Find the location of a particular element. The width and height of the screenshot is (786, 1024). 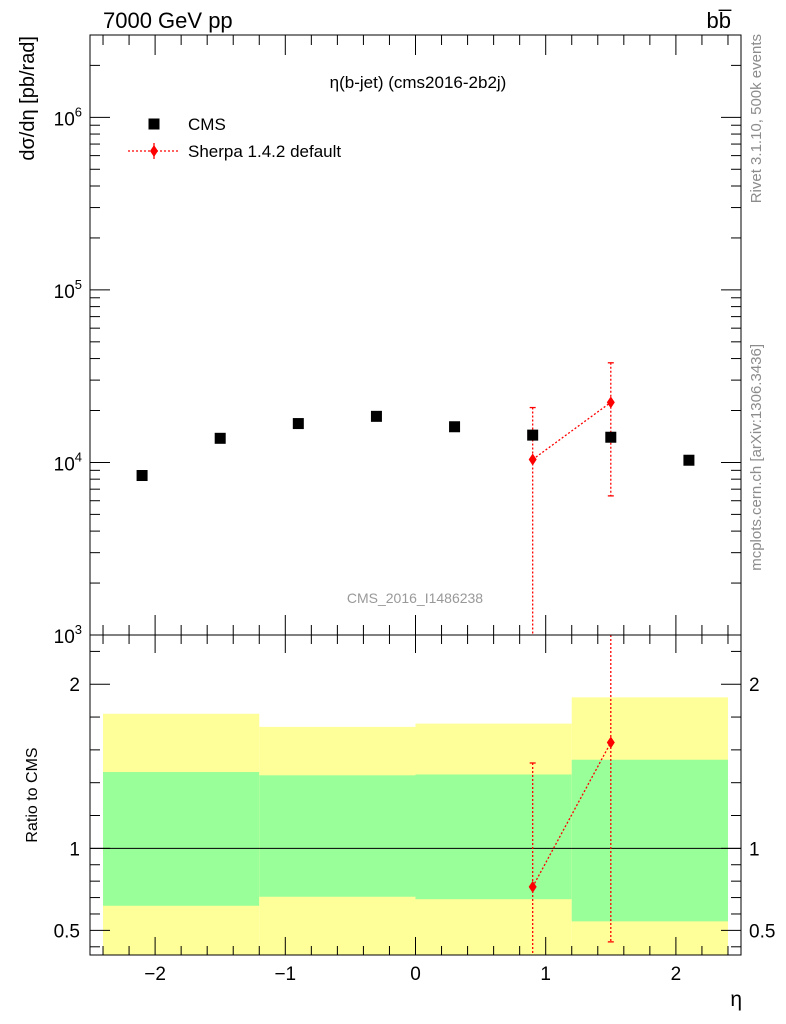

main-y-tick-label: 10⁶ is located at coordinates (68, 117).